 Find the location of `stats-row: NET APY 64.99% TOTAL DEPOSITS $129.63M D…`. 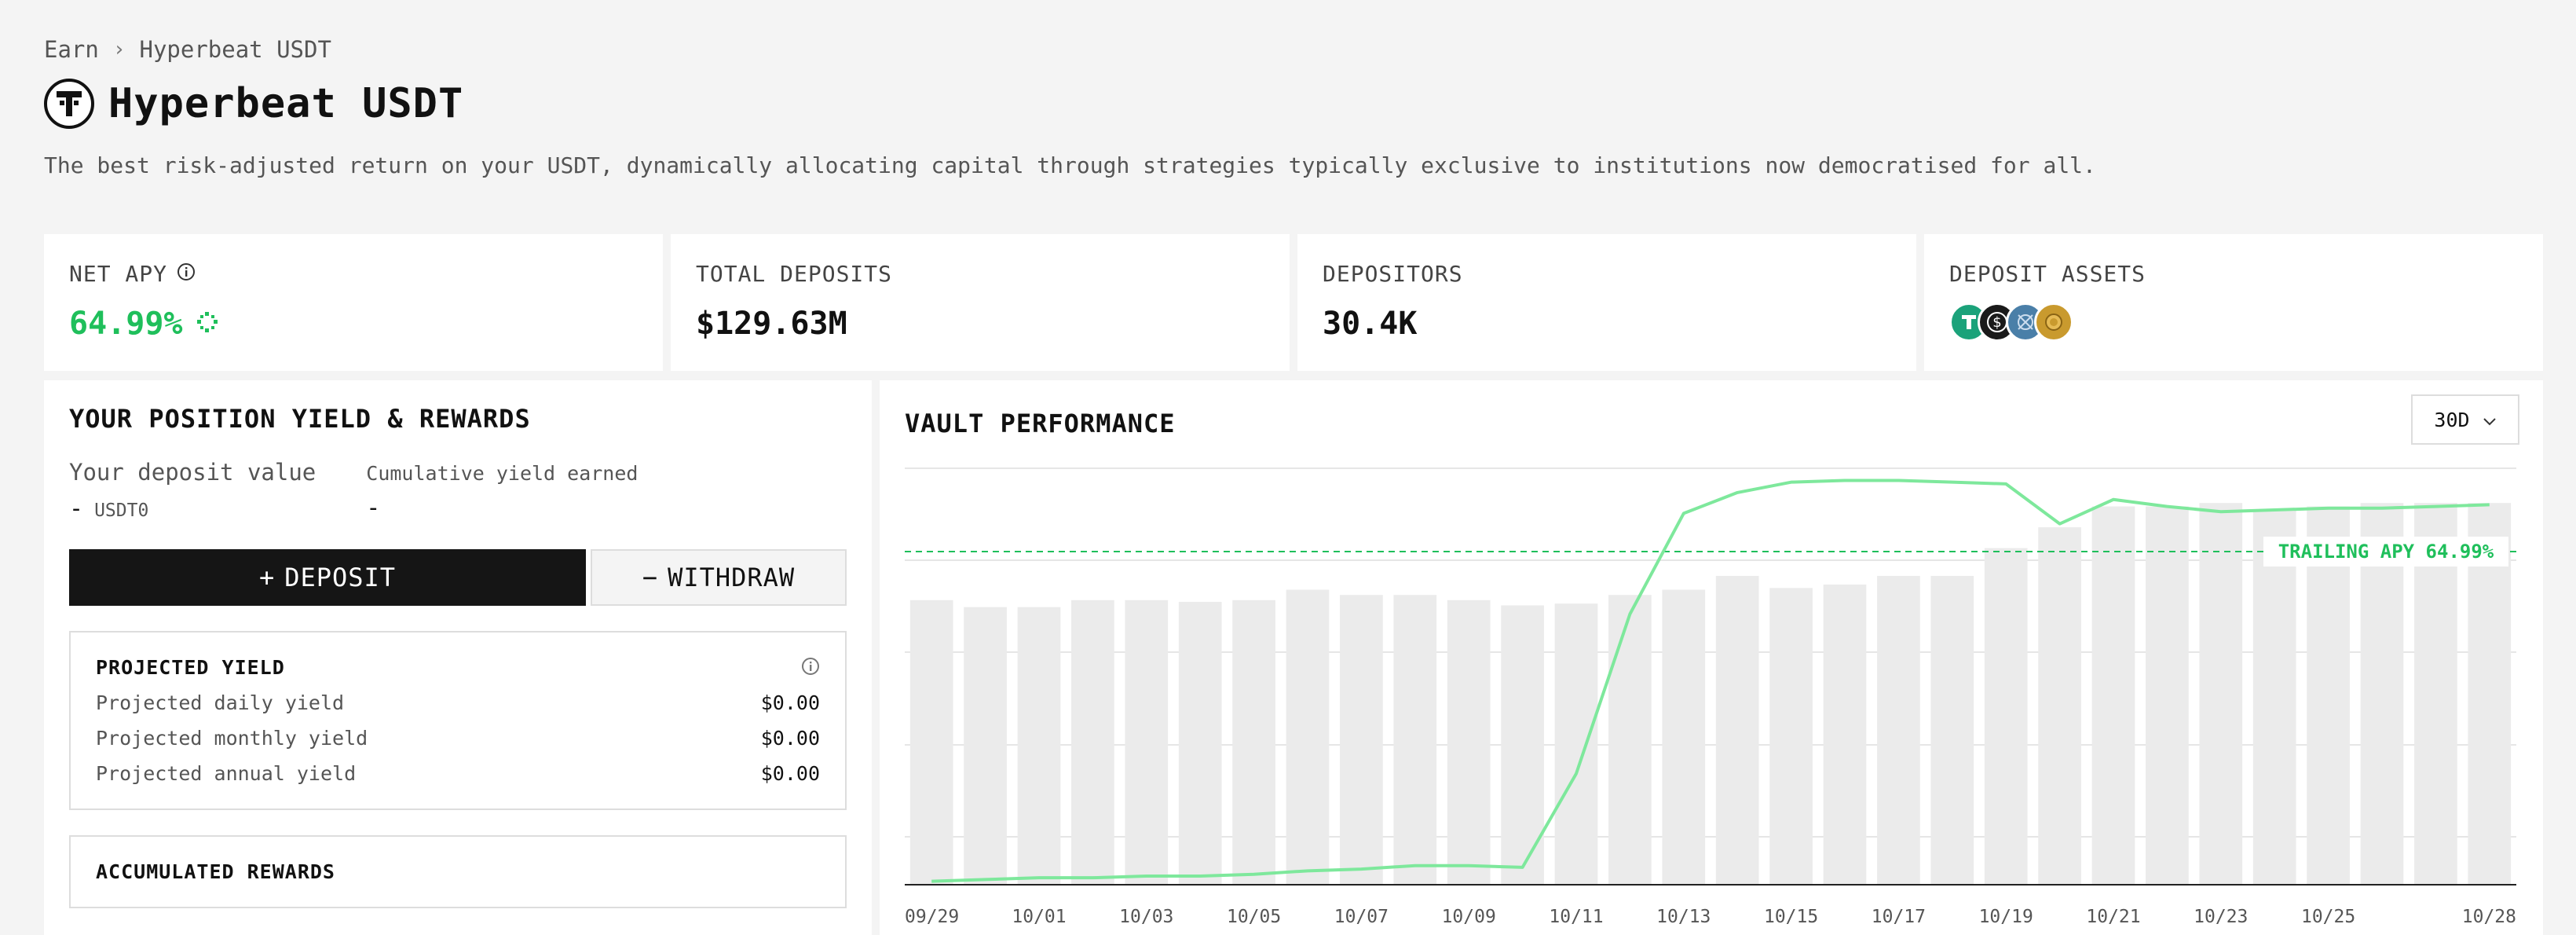

stats-row: NET APY 64.99% TOTAL DEPOSITS $129.63M D… is located at coordinates (1294, 302).